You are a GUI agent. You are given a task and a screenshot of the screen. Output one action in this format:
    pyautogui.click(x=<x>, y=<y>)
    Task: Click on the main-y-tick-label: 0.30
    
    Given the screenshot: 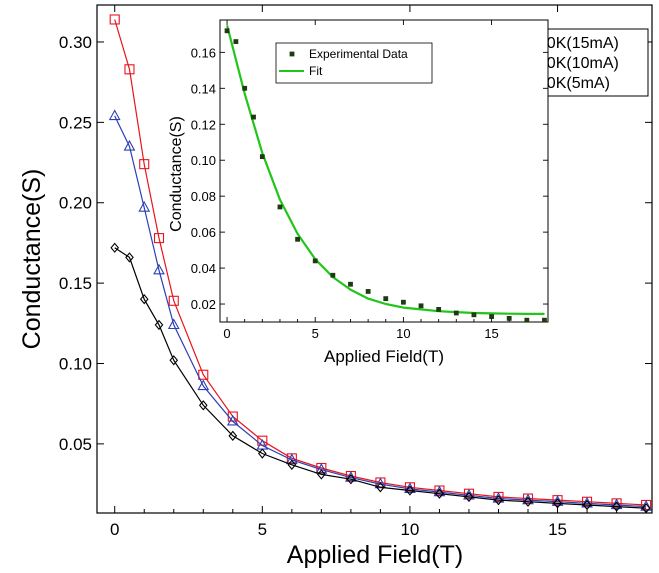 What is the action you would take?
    pyautogui.click(x=75, y=42)
    